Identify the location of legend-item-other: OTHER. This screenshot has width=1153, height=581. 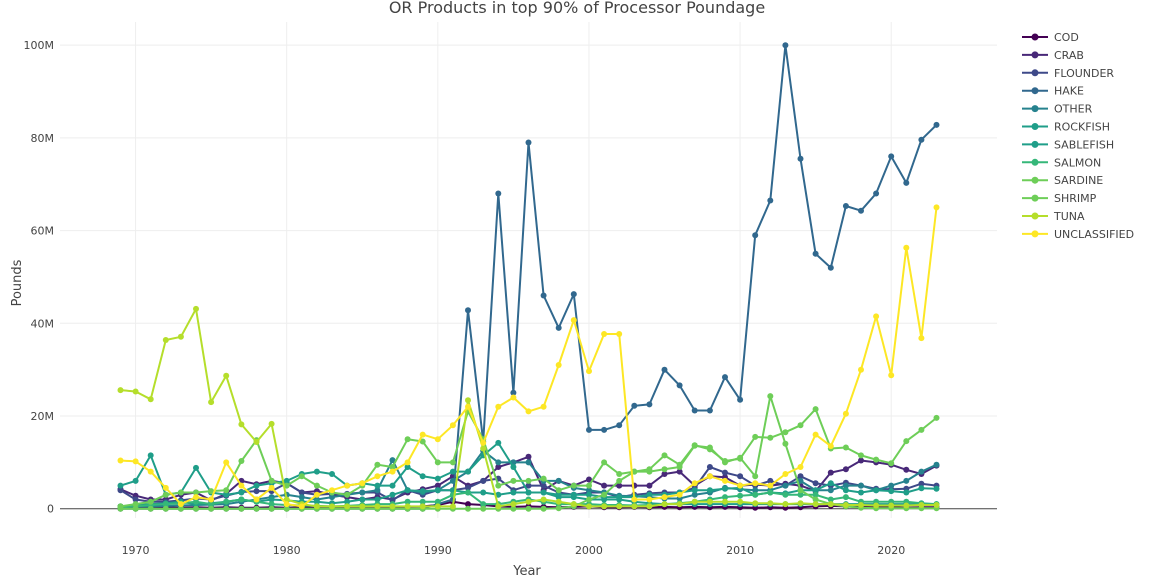
(1057, 109).